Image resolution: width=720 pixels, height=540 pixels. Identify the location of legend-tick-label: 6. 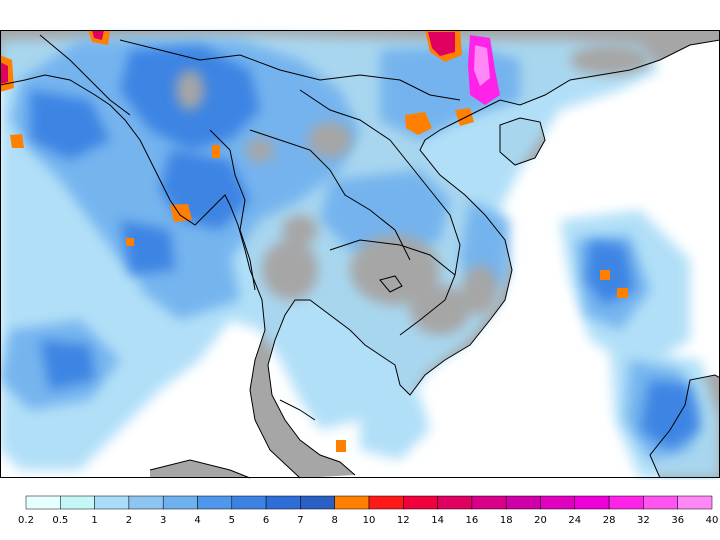
(266, 520).